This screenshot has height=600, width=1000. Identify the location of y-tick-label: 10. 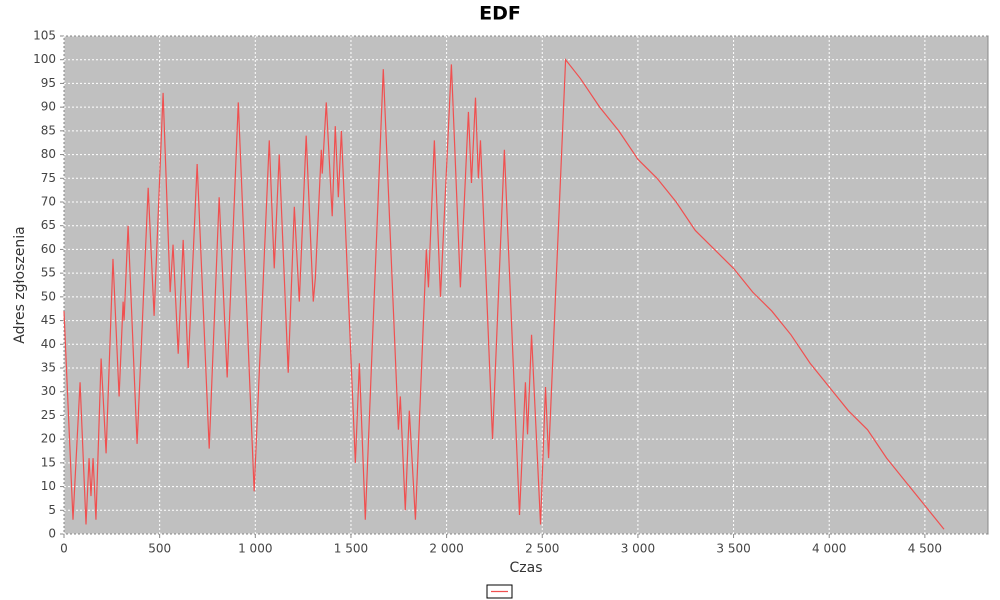
(48, 486).